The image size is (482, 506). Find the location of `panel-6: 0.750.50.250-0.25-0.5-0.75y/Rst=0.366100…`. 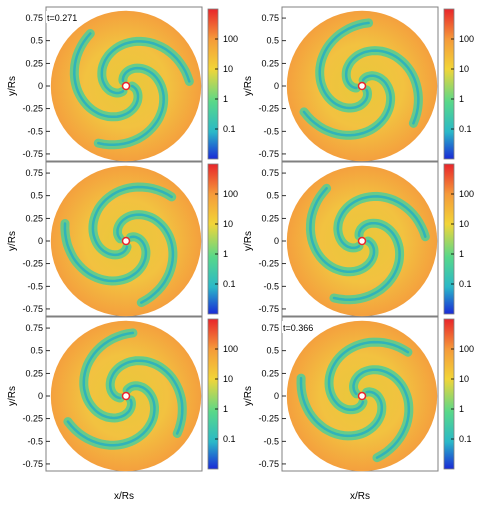

panel-6: 0.750.50.250-0.25-0.5-0.75y/Rst=0.366100… is located at coordinates (358, 394).